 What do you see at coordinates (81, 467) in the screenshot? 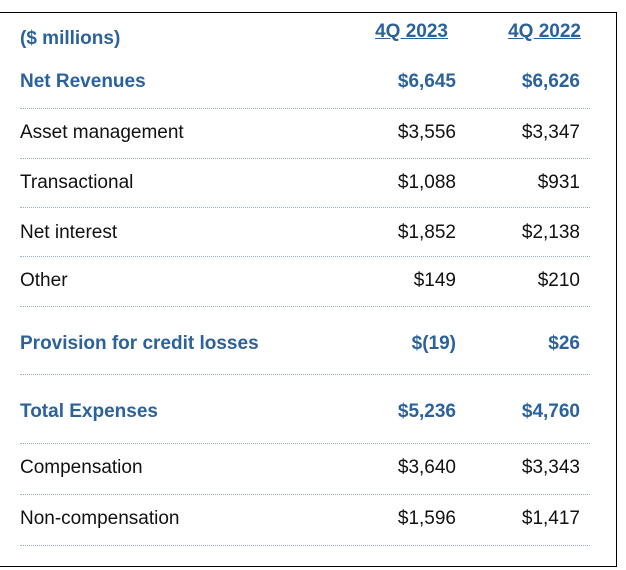
I see `row-label: Compensation` at bounding box center [81, 467].